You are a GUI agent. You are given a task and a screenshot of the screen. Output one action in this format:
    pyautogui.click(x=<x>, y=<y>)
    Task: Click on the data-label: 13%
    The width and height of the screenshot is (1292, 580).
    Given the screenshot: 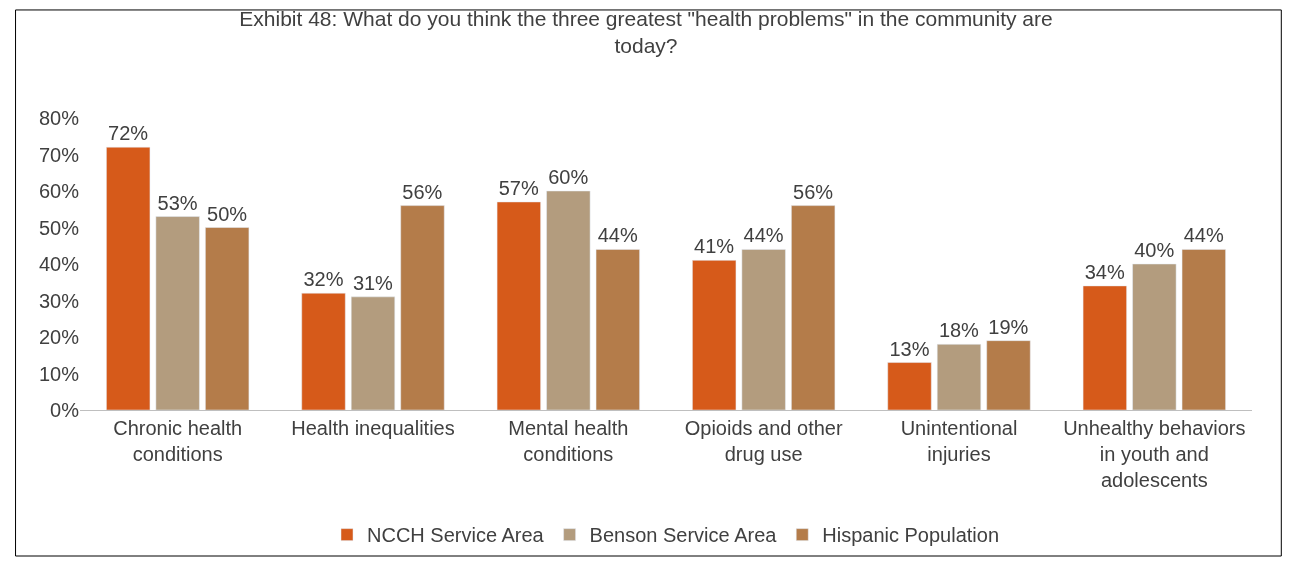 What is the action you would take?
    pyautogui.click(x=909, y=348)
    